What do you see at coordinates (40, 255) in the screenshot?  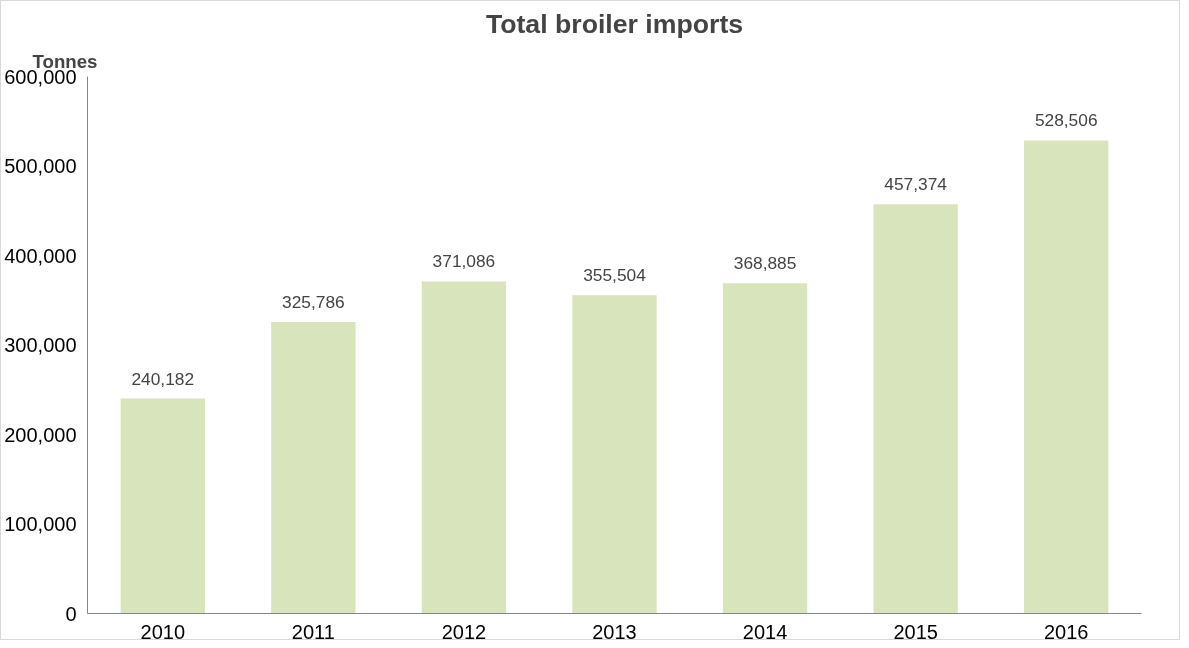 I see `y-tick-label: 400,000` at bounding box center [40, 255].